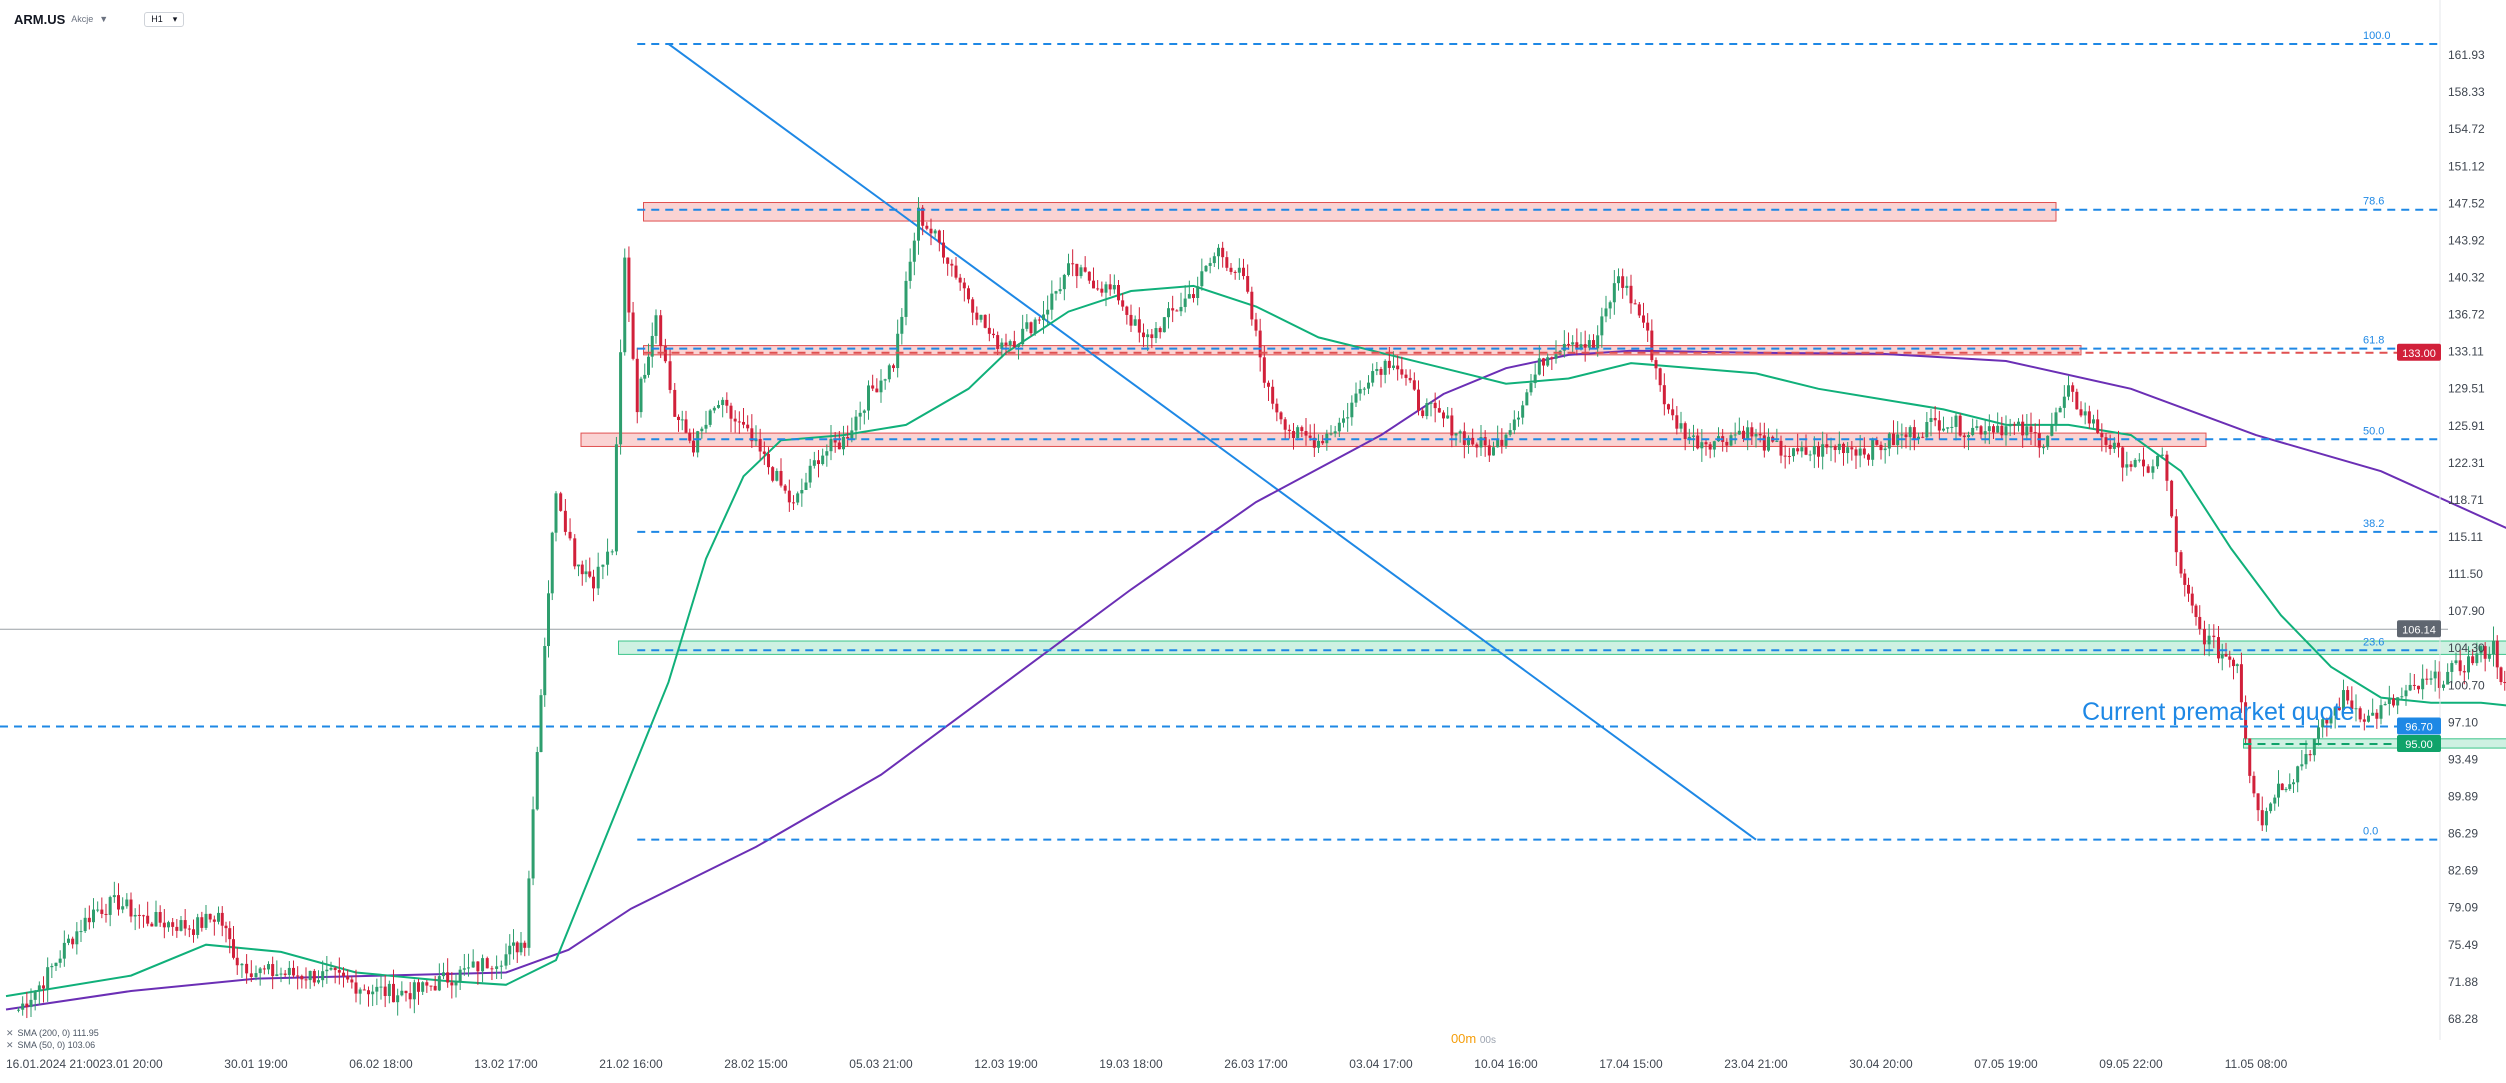 The image size is (2506, 1083). I want to click on legend-sma200: ✕ SMA (200, 0) 111.95, so click(52, 1033).